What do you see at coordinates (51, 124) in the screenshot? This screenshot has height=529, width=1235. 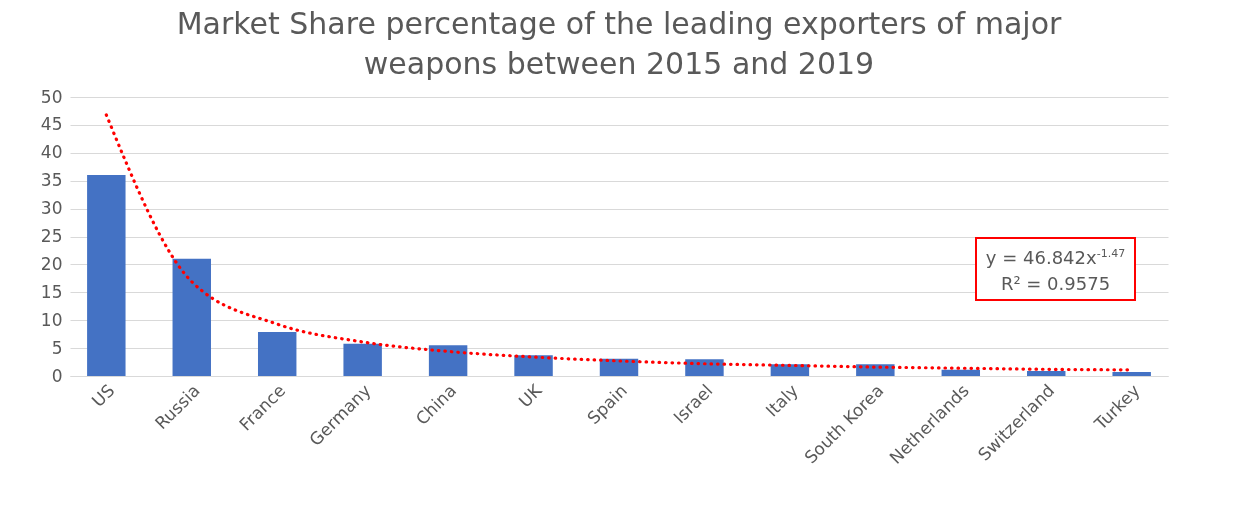 I see `y-tick-label: 45` at bounding box center [51, 124].